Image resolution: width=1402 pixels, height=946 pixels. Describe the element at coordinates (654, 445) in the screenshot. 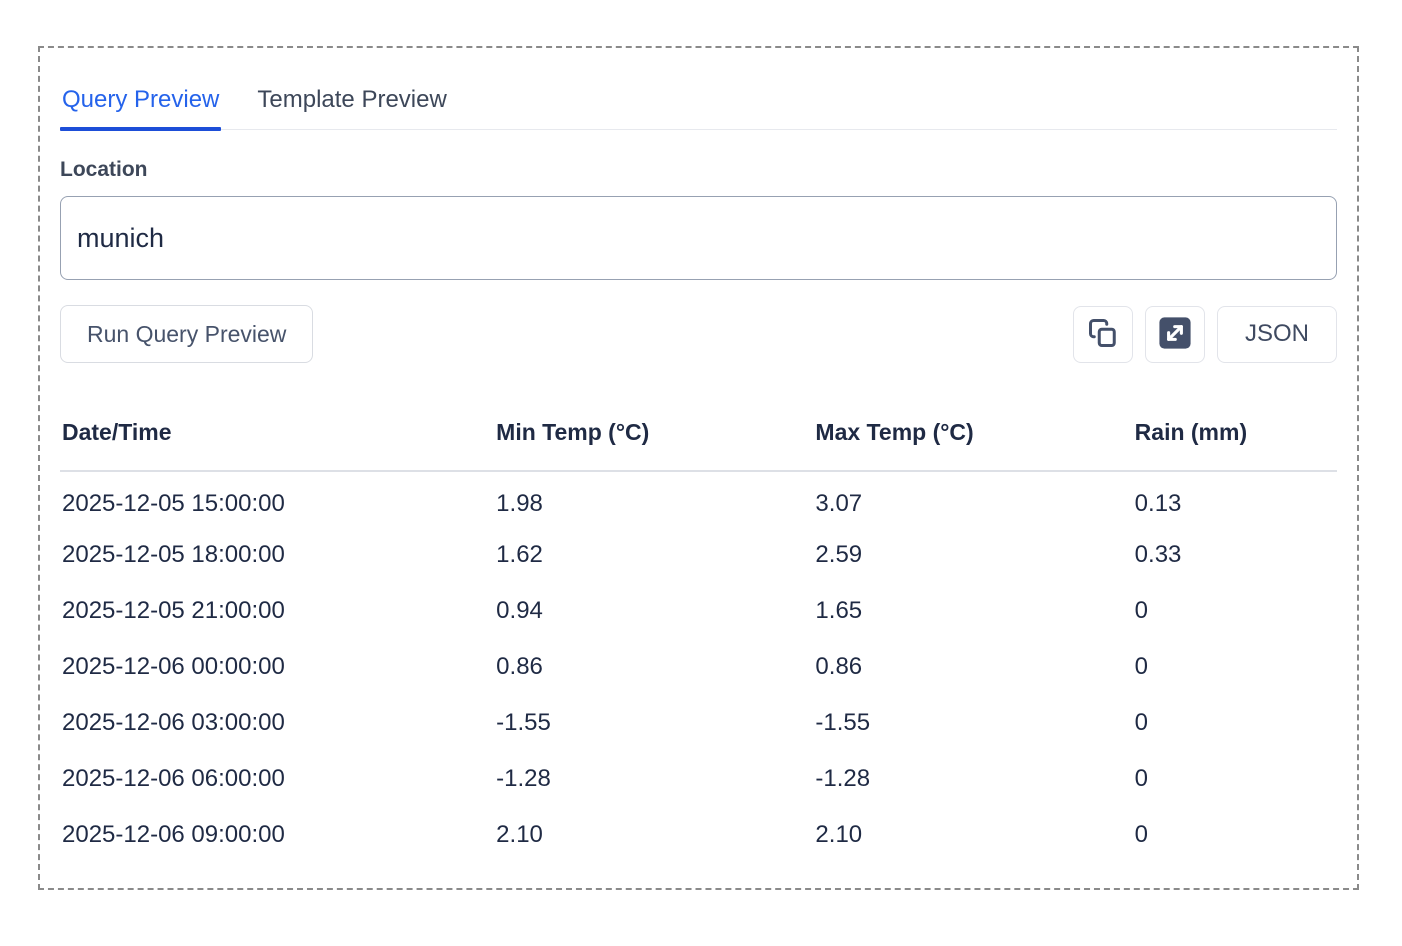

I see `column-header-min-temp: Min Temp (°C)` at that location.